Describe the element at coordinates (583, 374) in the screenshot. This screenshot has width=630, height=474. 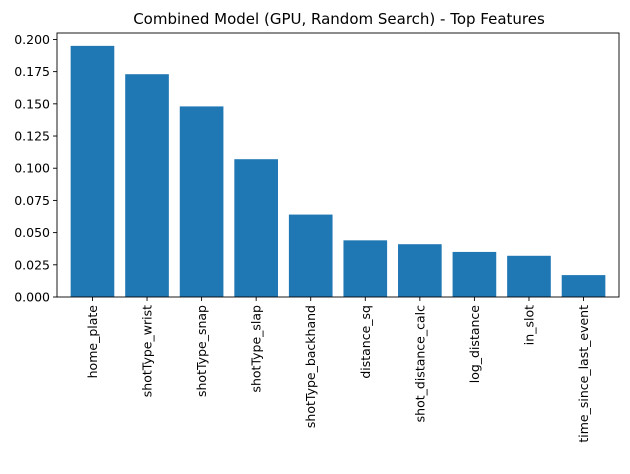
I see `x-tick-label: time_since_last_event` at that location.